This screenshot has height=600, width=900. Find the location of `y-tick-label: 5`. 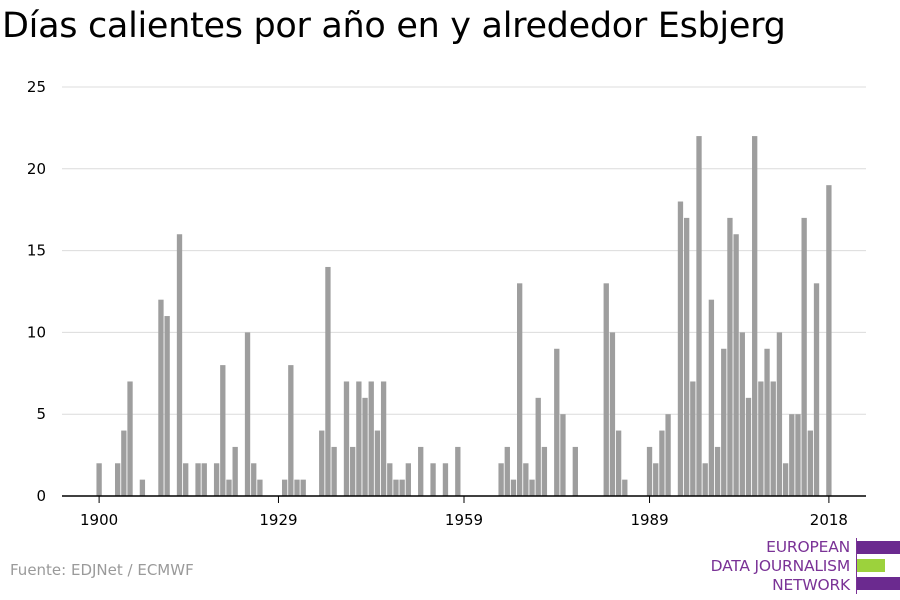

y-tick-label: 5 is located at coordinates (41, 414).